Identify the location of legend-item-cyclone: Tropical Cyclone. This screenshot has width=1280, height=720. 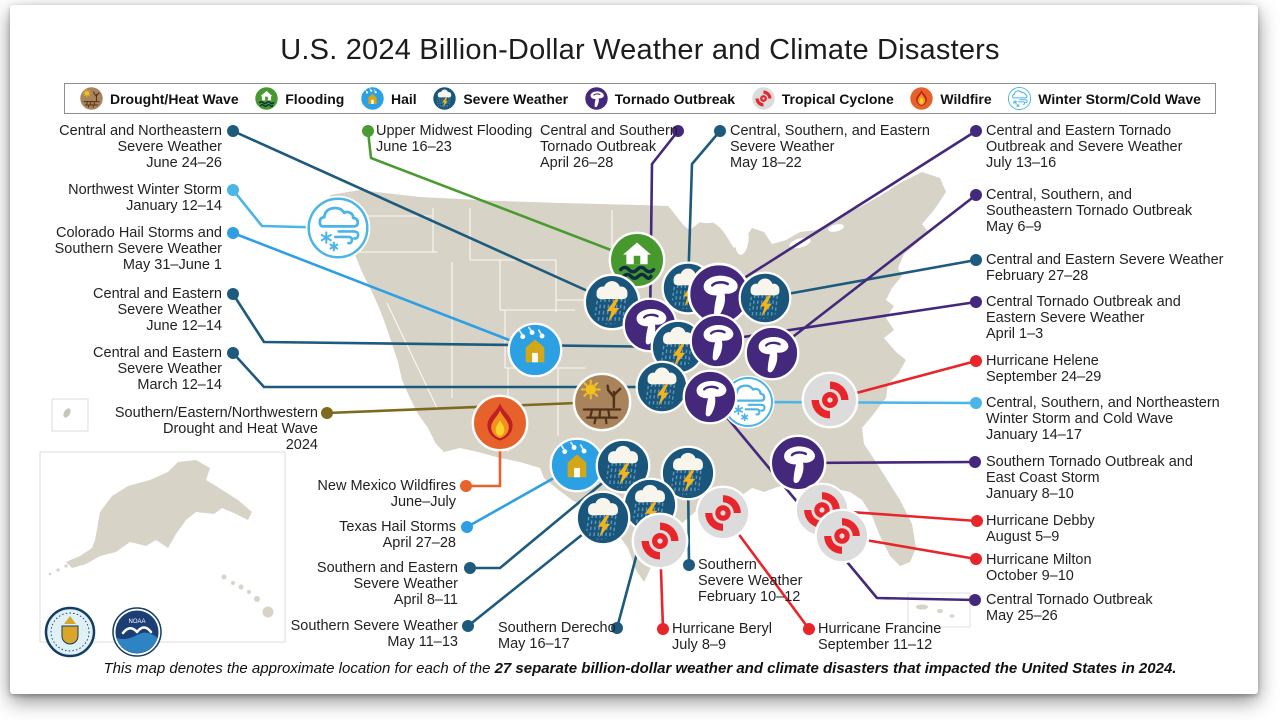
(822, 98).